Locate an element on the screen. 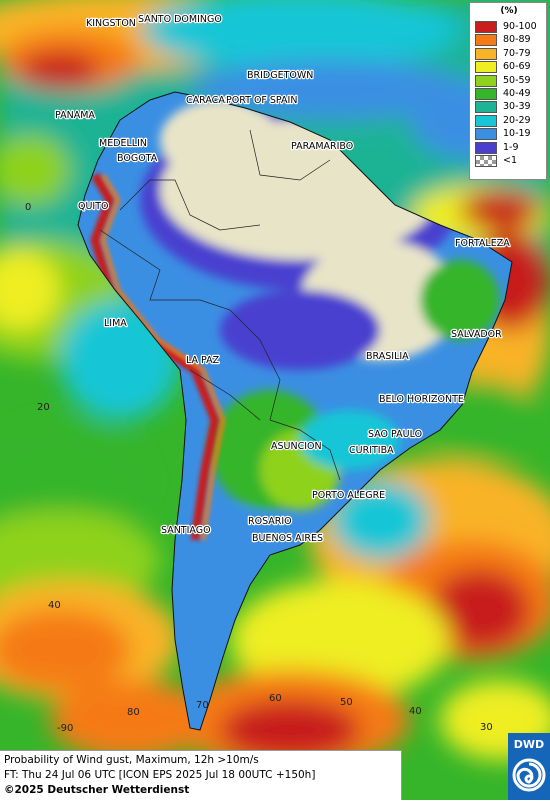 This screenshot has height=804, width=550. legend-item: 20-29 is located at coordinates (510, 120).